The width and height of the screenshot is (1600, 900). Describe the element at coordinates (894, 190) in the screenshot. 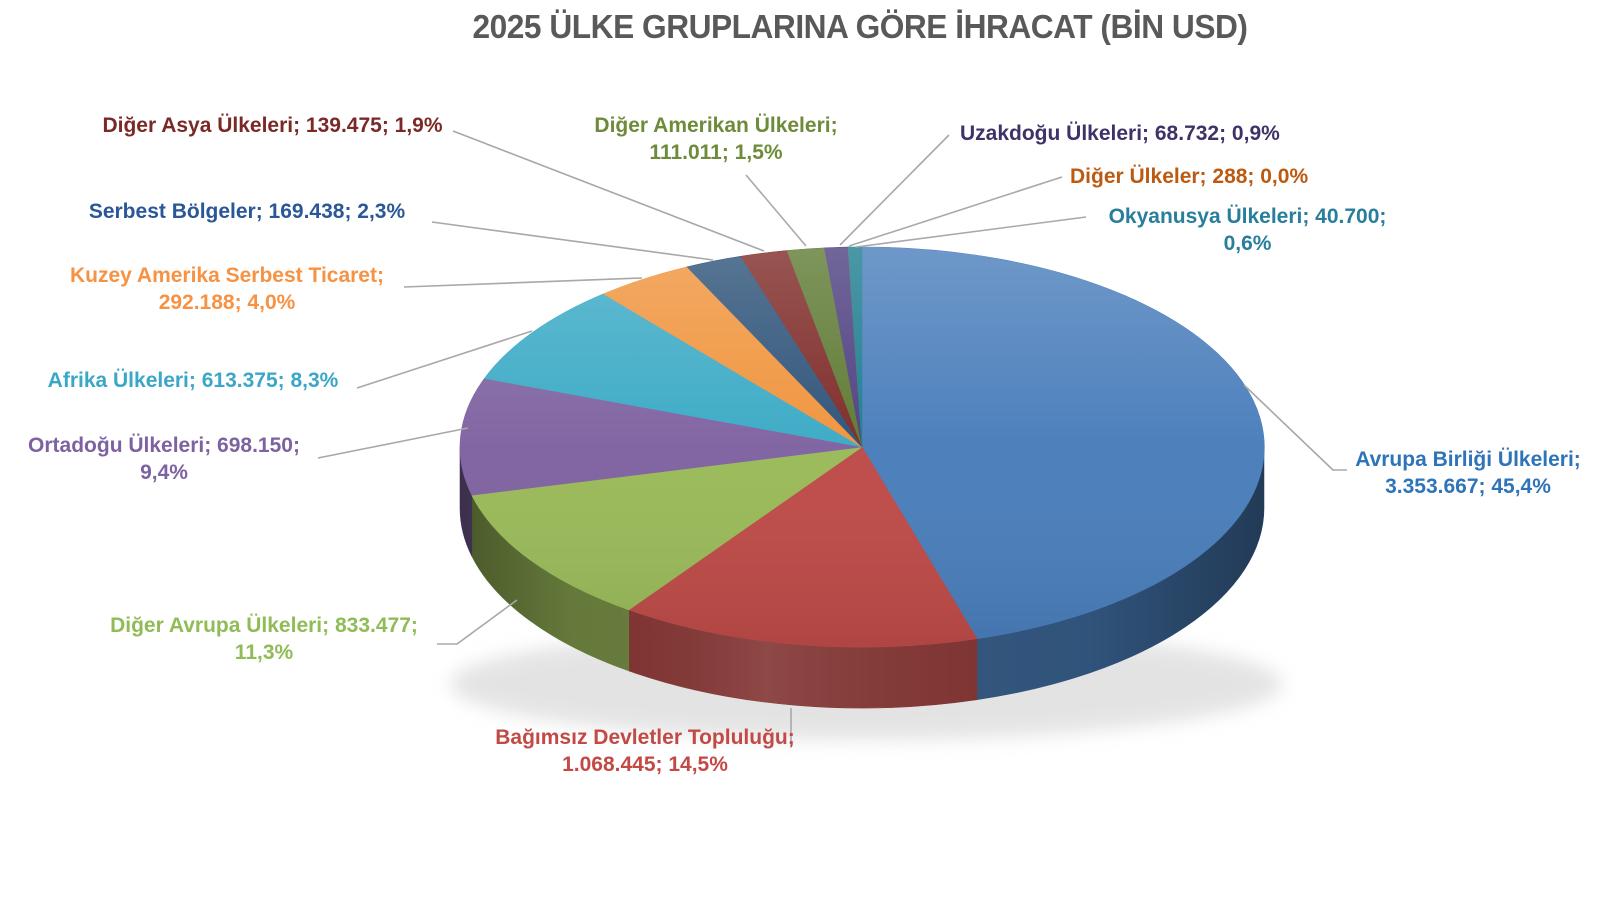

I see `leader-line-uzakdogu-ulkeleri` at that location.